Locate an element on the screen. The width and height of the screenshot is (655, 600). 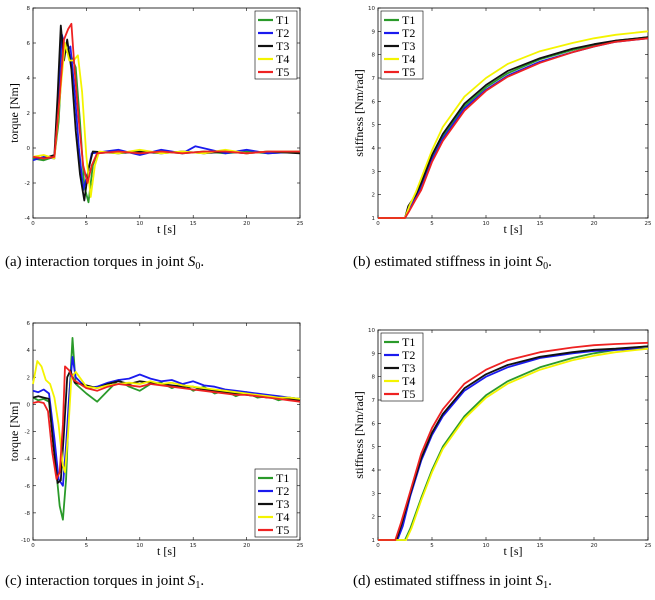
legend-box is located at coordinates (276, 45).